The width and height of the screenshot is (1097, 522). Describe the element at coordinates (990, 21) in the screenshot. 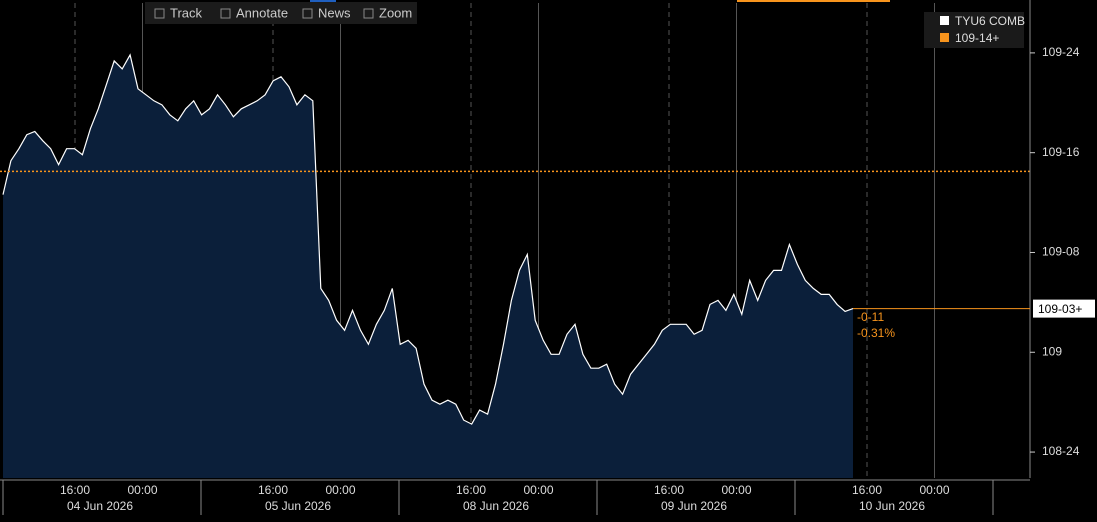

I see `legend-label: TYU6 COMB` at that location.